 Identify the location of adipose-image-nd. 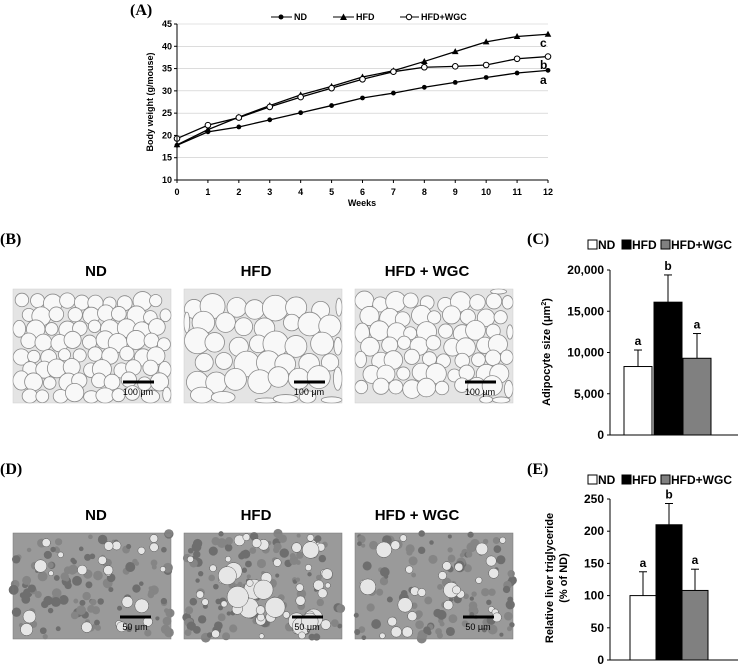
(92, 346).